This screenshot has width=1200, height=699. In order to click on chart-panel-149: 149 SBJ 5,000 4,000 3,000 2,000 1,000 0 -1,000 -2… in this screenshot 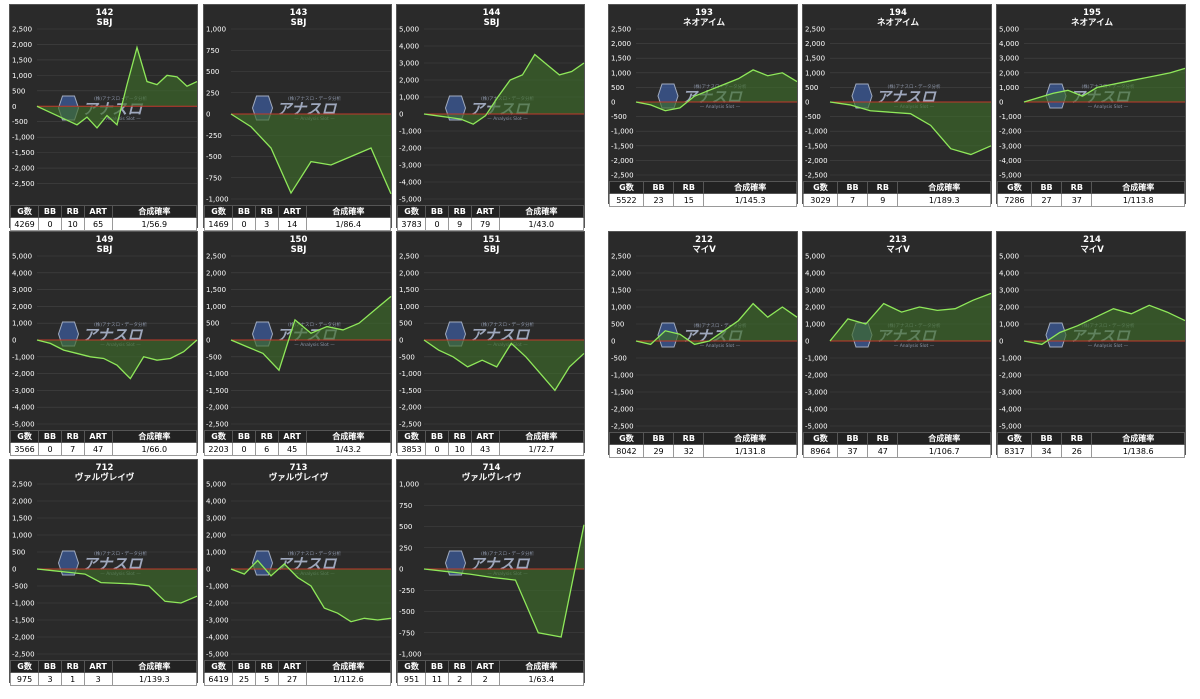, I will do `click(103, 343)`.